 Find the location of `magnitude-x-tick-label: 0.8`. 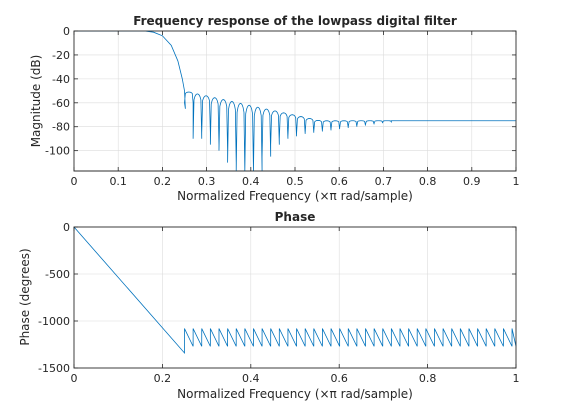

magnitude-x-tick-label: 0.8 is located at coordinates (428, 181).